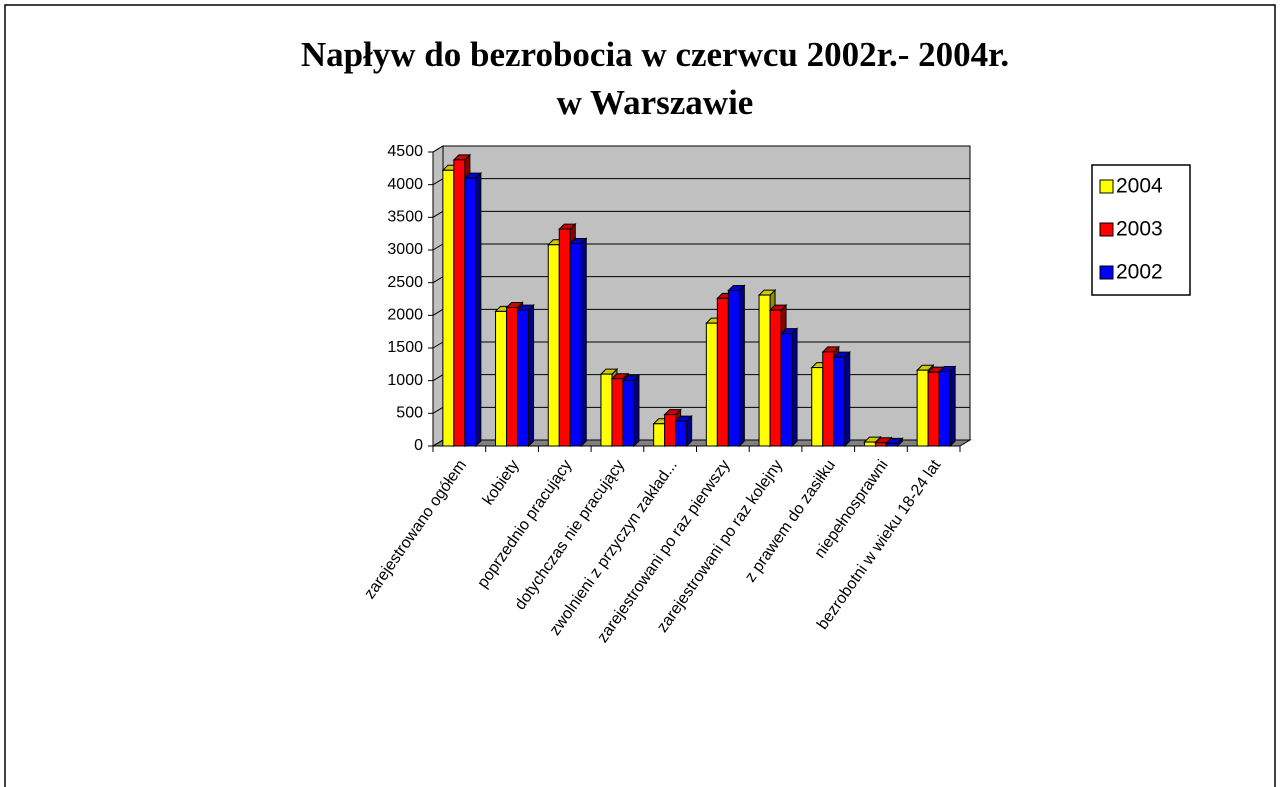 Image resolution: width=1282 pixels, height=787 pixels. What do you see at coordinates (405, 217) in the screenshot?
I see `y-tick-label: 3500` at bounding box center [405, 217].